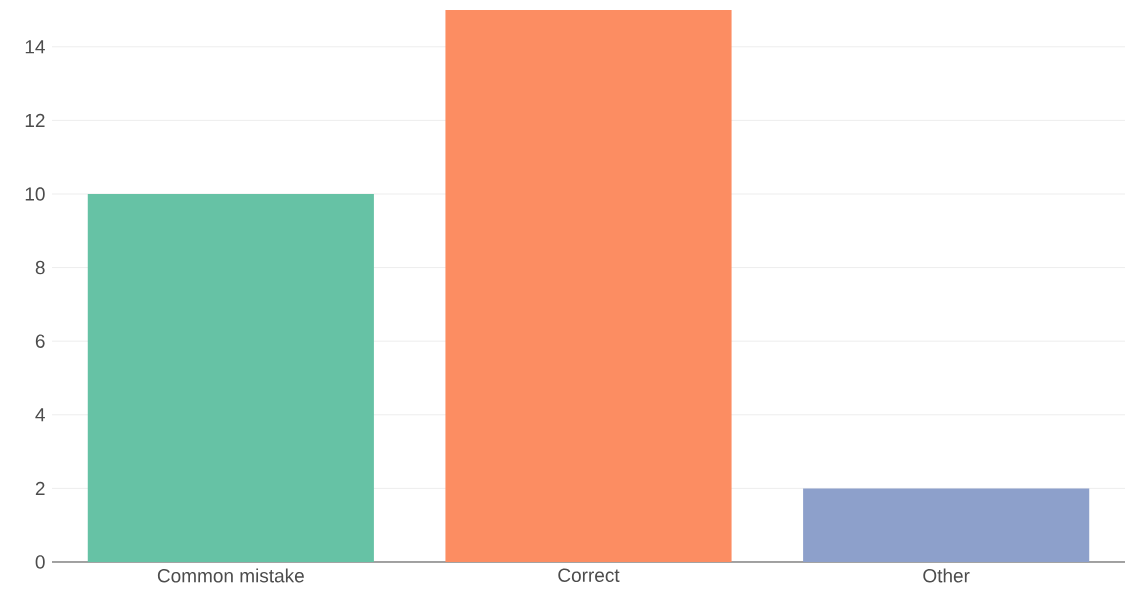  I want to click on x-tick-label: Common mistake, so click(230, 575).